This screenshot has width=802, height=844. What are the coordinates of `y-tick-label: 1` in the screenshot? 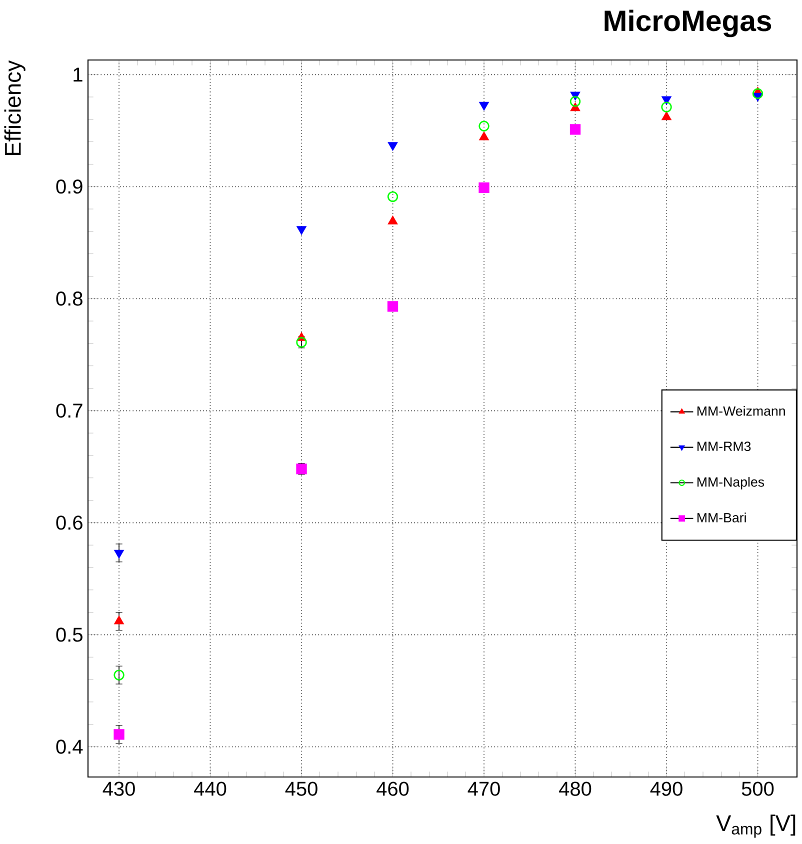 It's located at (78, 75).